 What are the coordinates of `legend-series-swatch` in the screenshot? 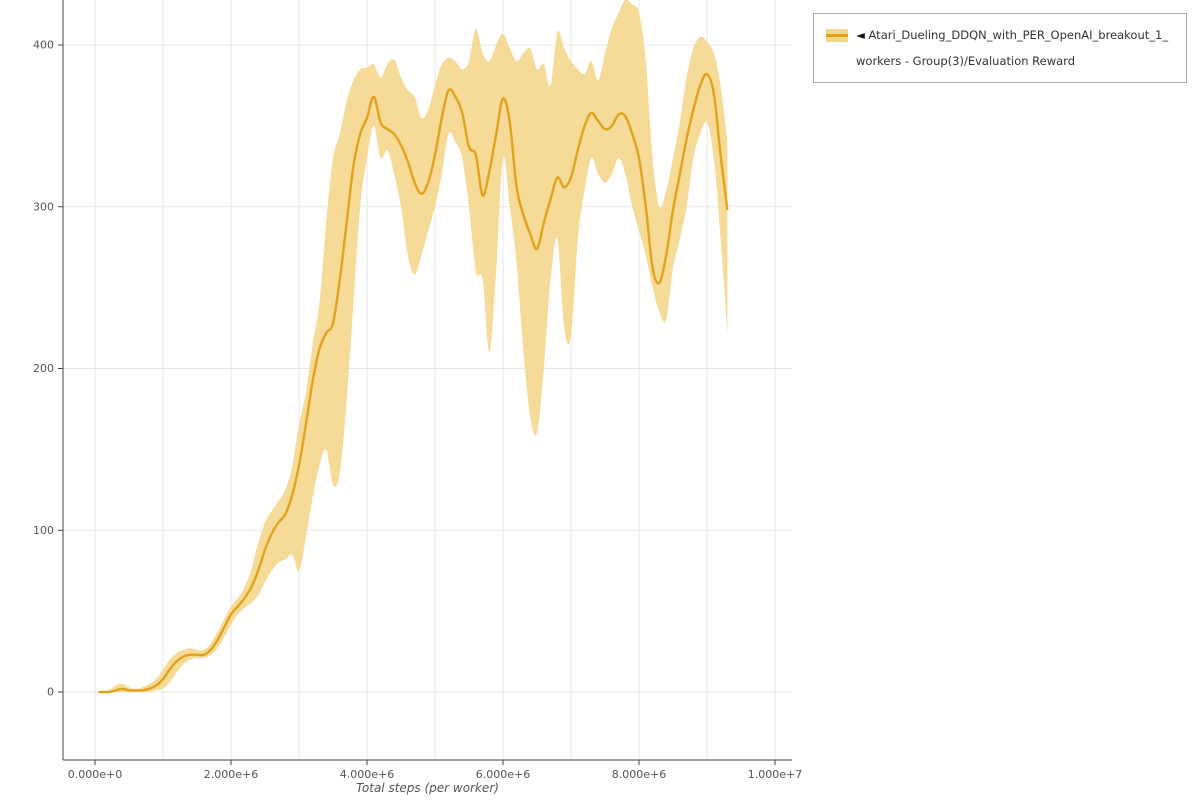 It's located at (837, 35).